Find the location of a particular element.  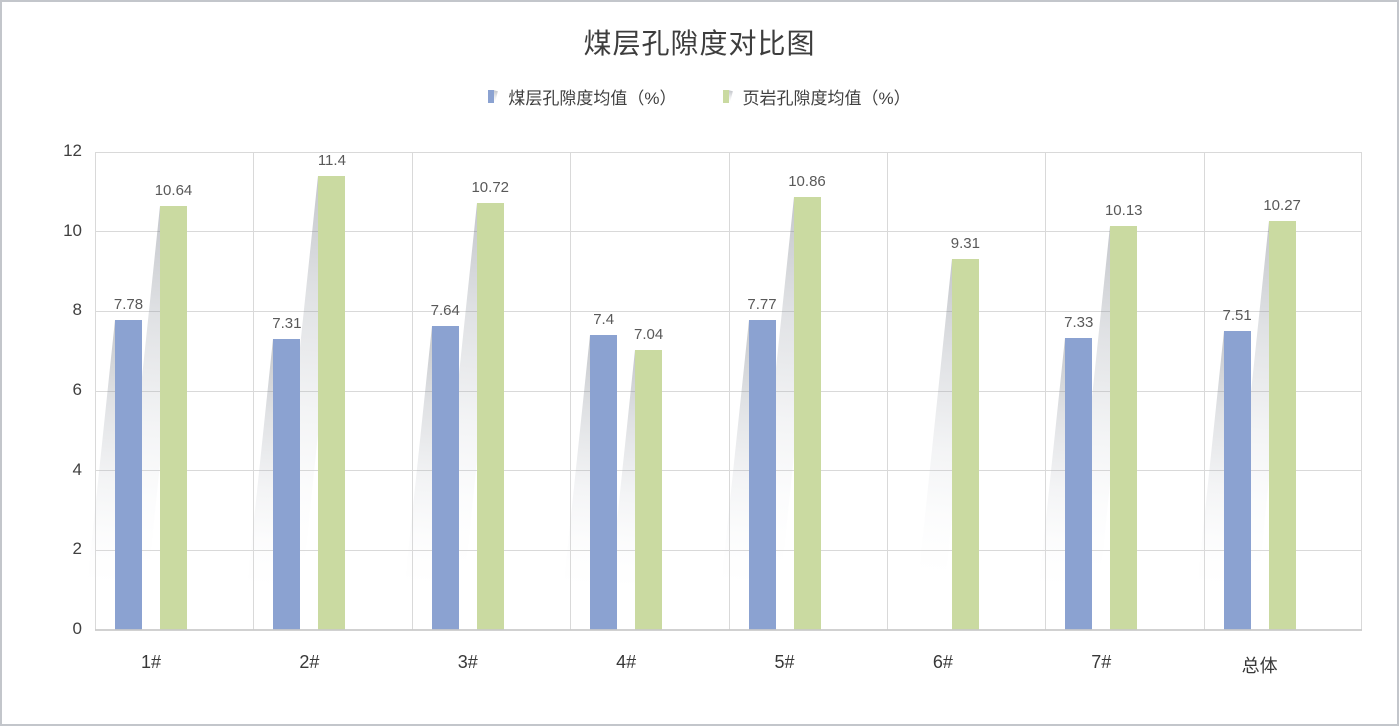

coal-series-marker-icon is located at coordinates (494, 96).